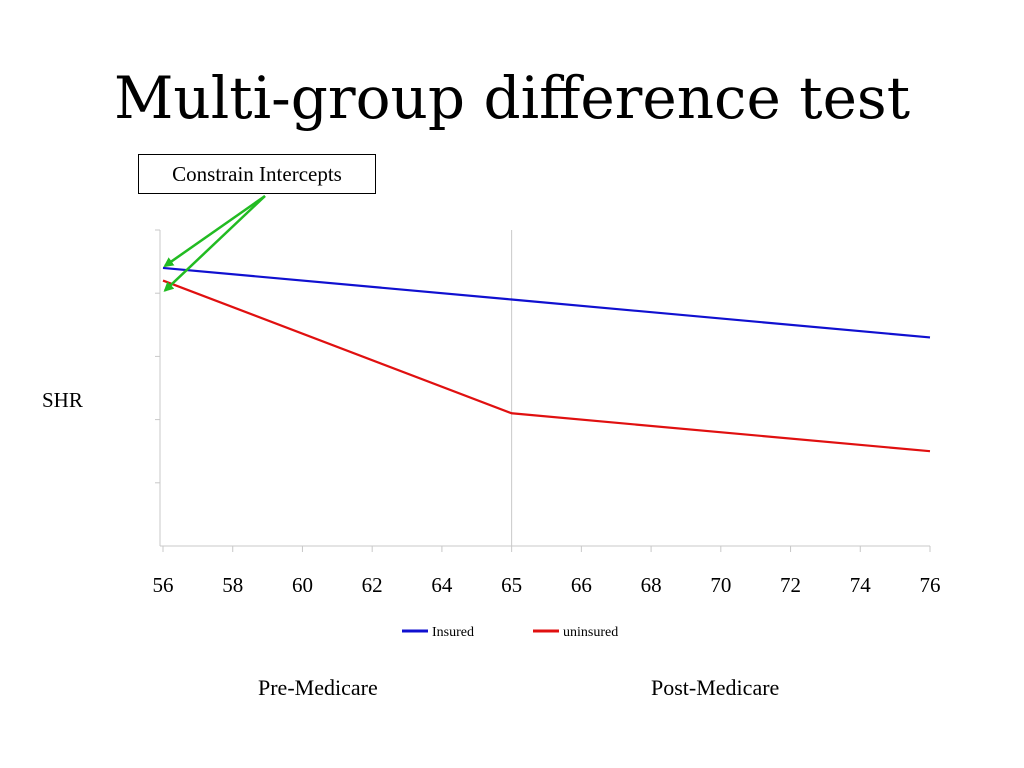 The width and height of the screenshot is (1024, 768). Describe the element at coordinates (163, 585) in the screenshot. I see `x-tick-label: 56` at that location.